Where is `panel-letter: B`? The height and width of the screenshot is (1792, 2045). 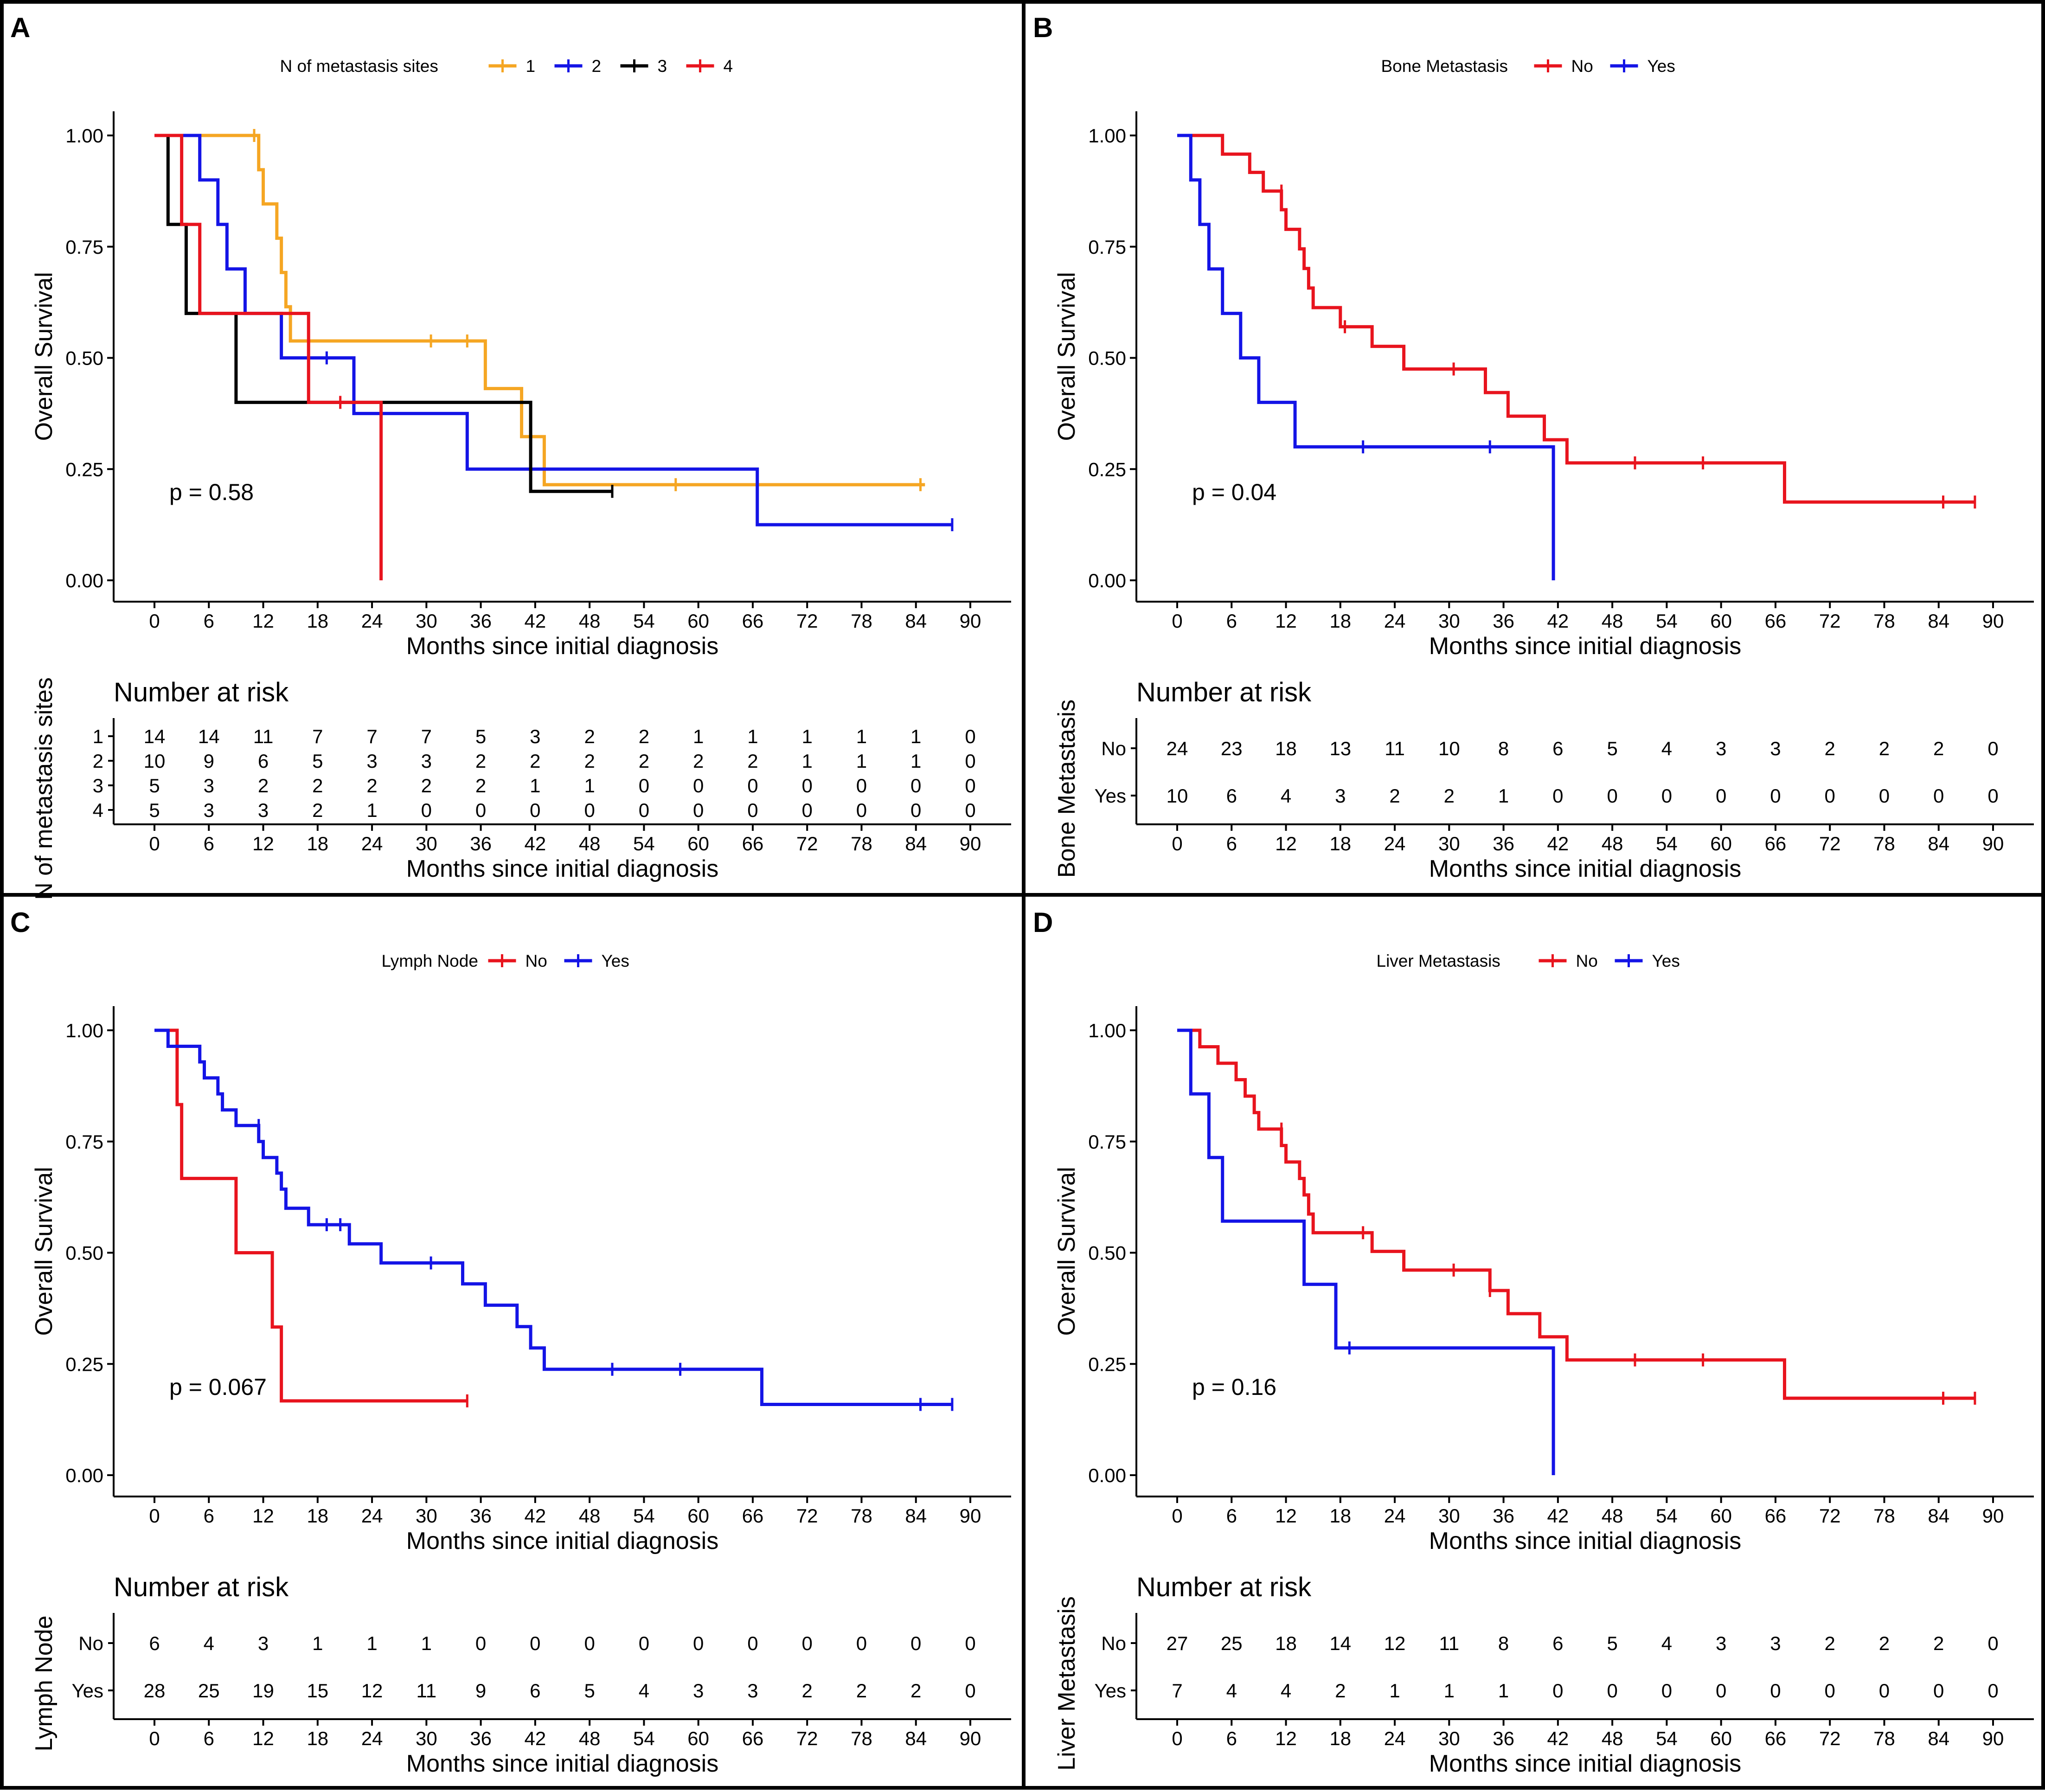 panel-letter: B is located at coordinates (1043, 27).